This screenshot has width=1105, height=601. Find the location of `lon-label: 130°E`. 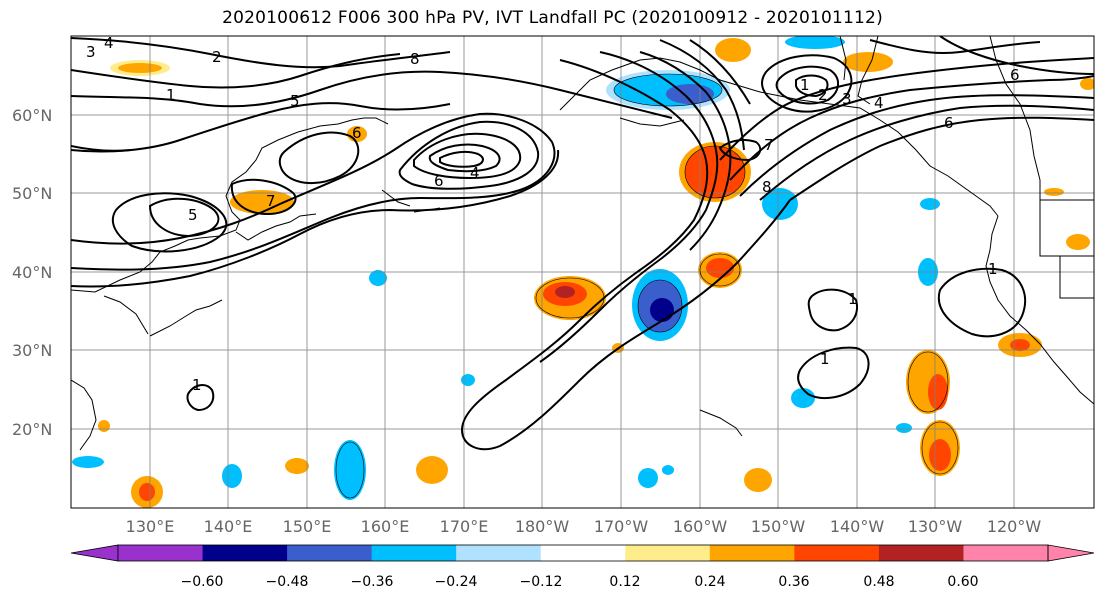

lon-label: 130°E is located at coordinates (150, 526).